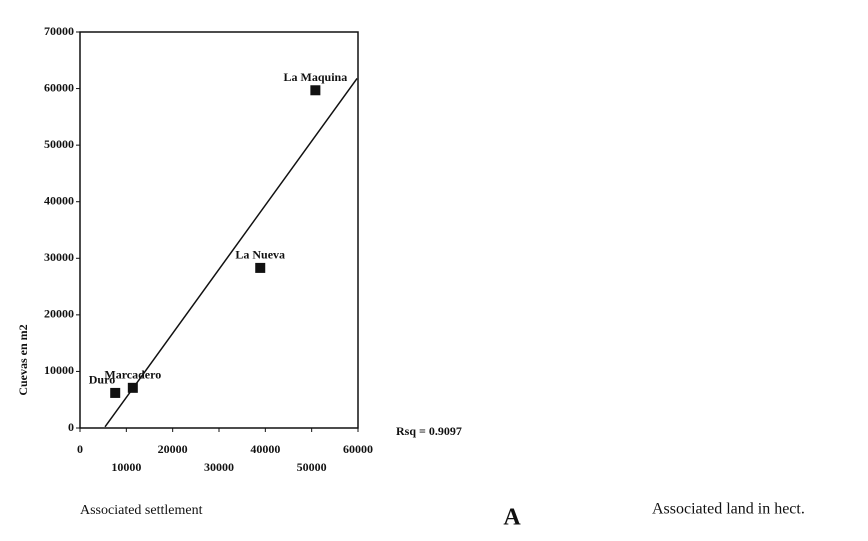 This screenshot has height=541, width=868. Describe the element at coordinates (59, 87) in the screenshot. I see `y-tick-label: 60000` at that location.